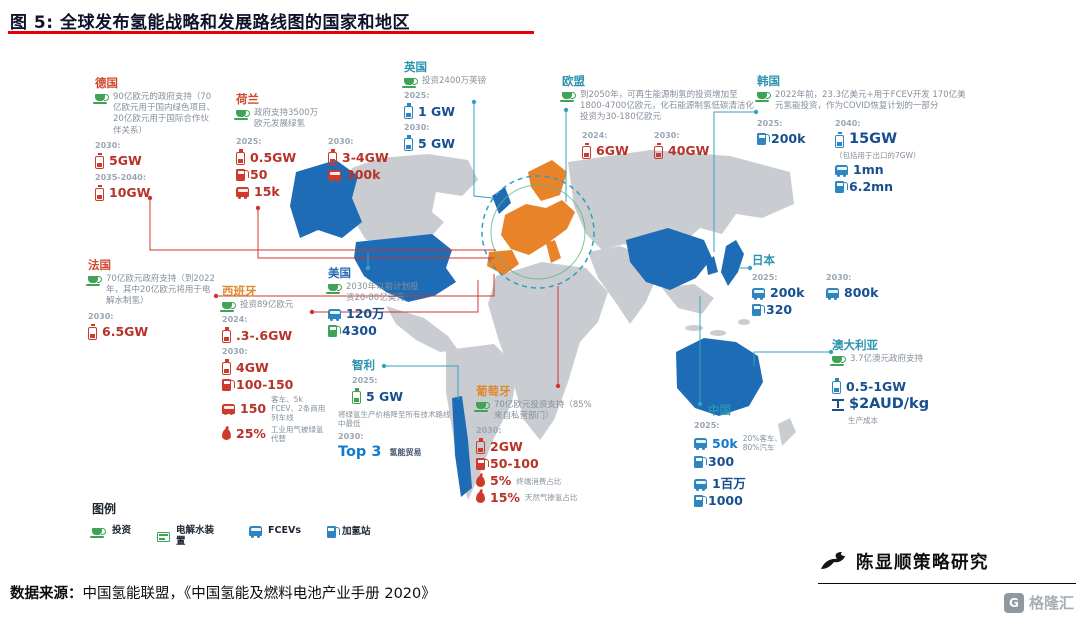 This screenshot has height=620, width=1080. Describe the element at coordinates (365, 314) in the screenshot. I see `fcev-value: 120万` at that location.